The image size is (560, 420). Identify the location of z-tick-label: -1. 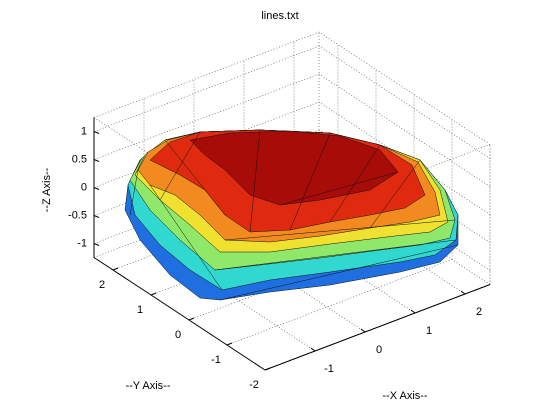
(82, 243).